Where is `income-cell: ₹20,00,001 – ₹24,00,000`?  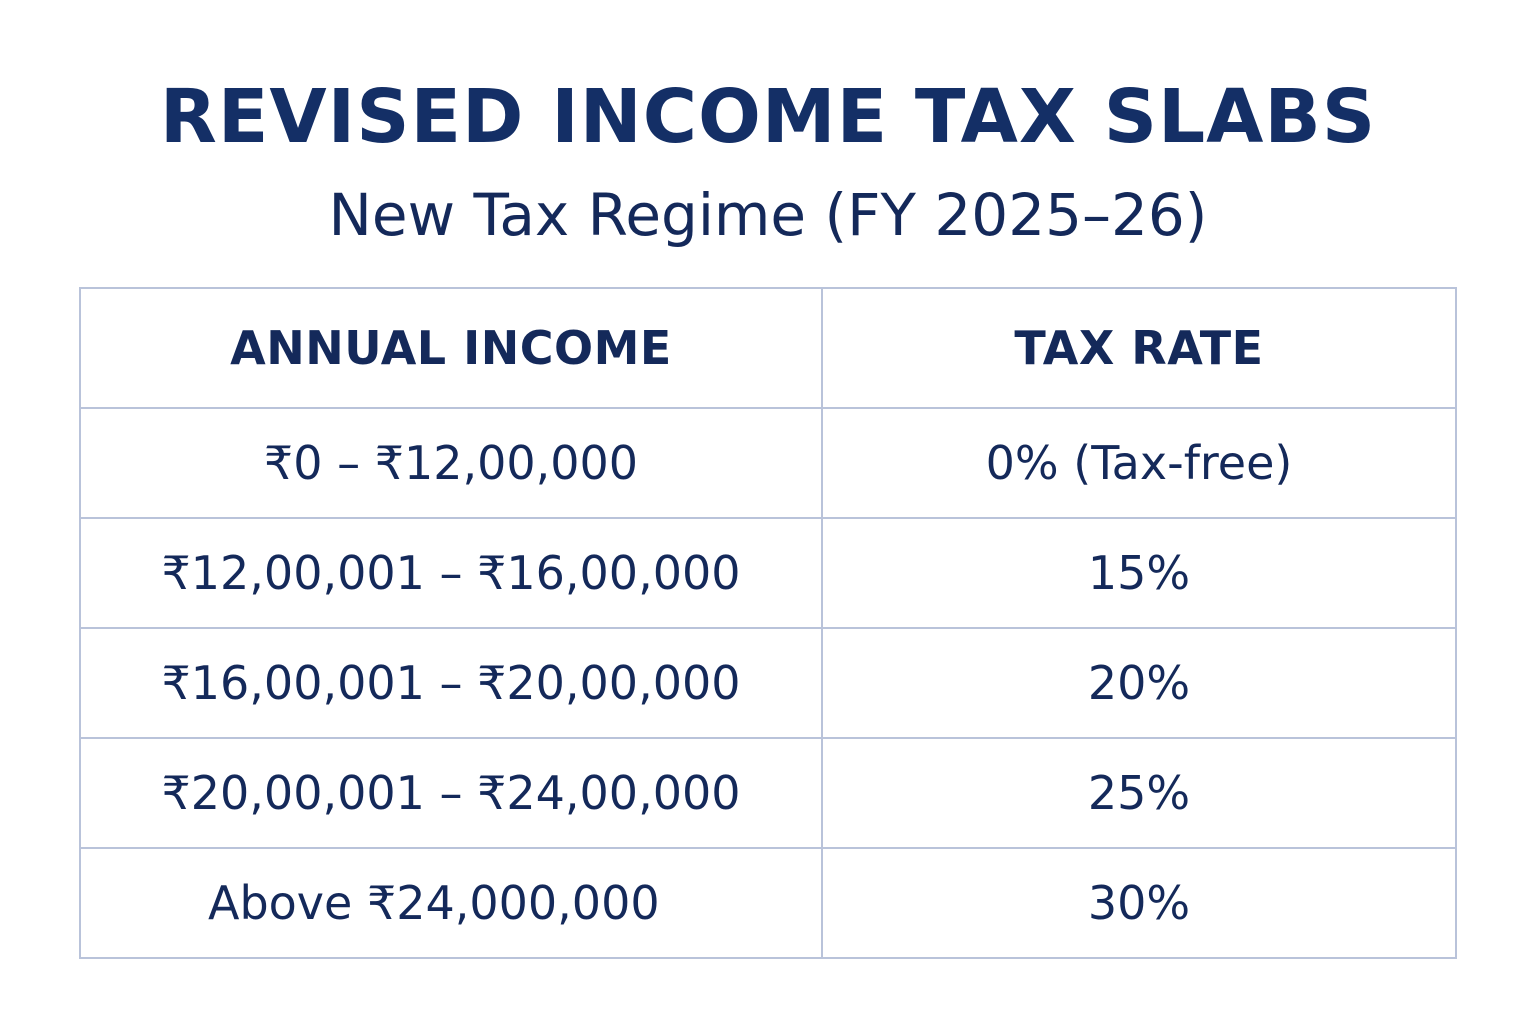
income-cell: ₹20,00,001 – ₹24,00,000 is located at coordinates (451, 793).